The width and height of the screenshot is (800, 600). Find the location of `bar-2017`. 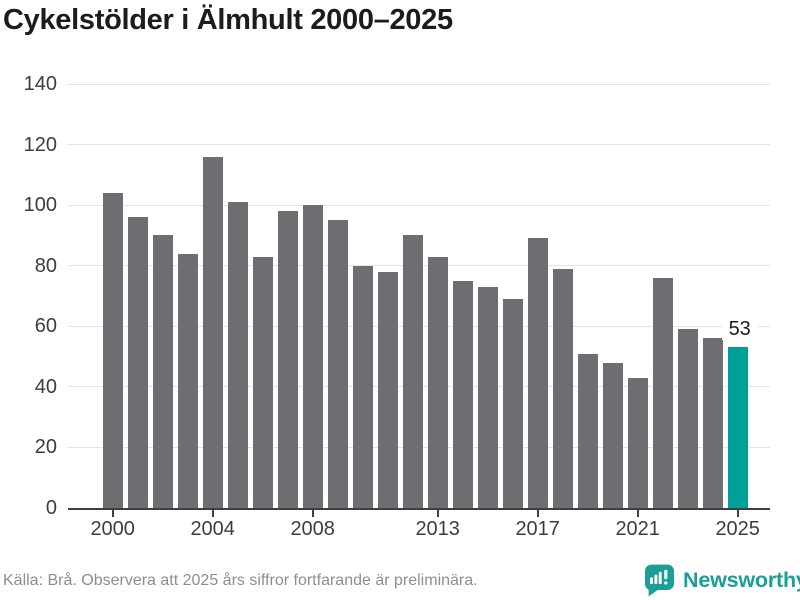

bar-2017 is located at coordinates (537, 373).